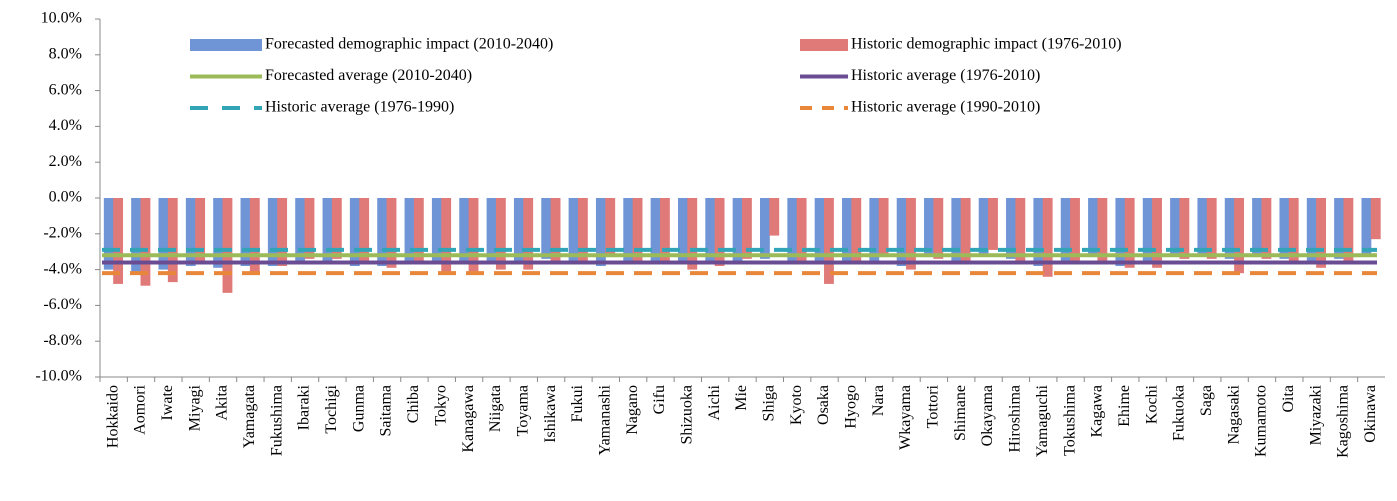 This screenshot has height=501, width=1397. I want to click on x-tick-label: Ishikawa, so click(550, 414).